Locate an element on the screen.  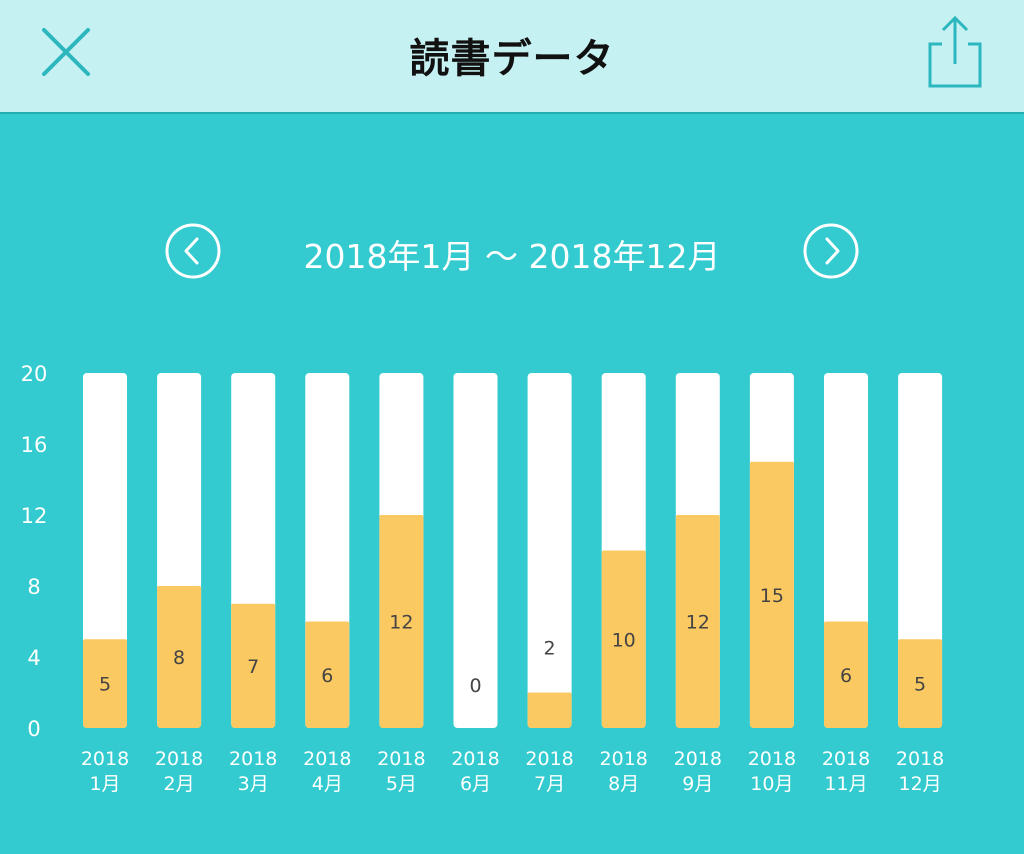
chevron-left-icon is located at coordinates (193, 251).